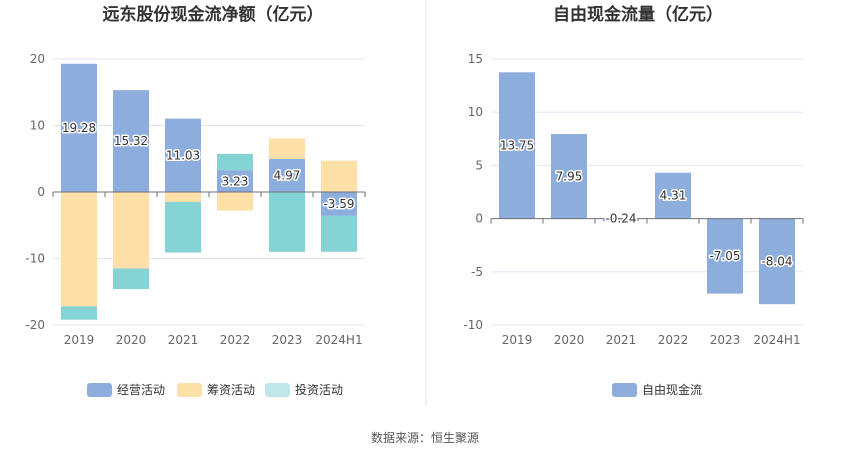 The width and height of the screenshot is (850, 459). I want to click on legend-label: 投资活动, so click(319, 389).